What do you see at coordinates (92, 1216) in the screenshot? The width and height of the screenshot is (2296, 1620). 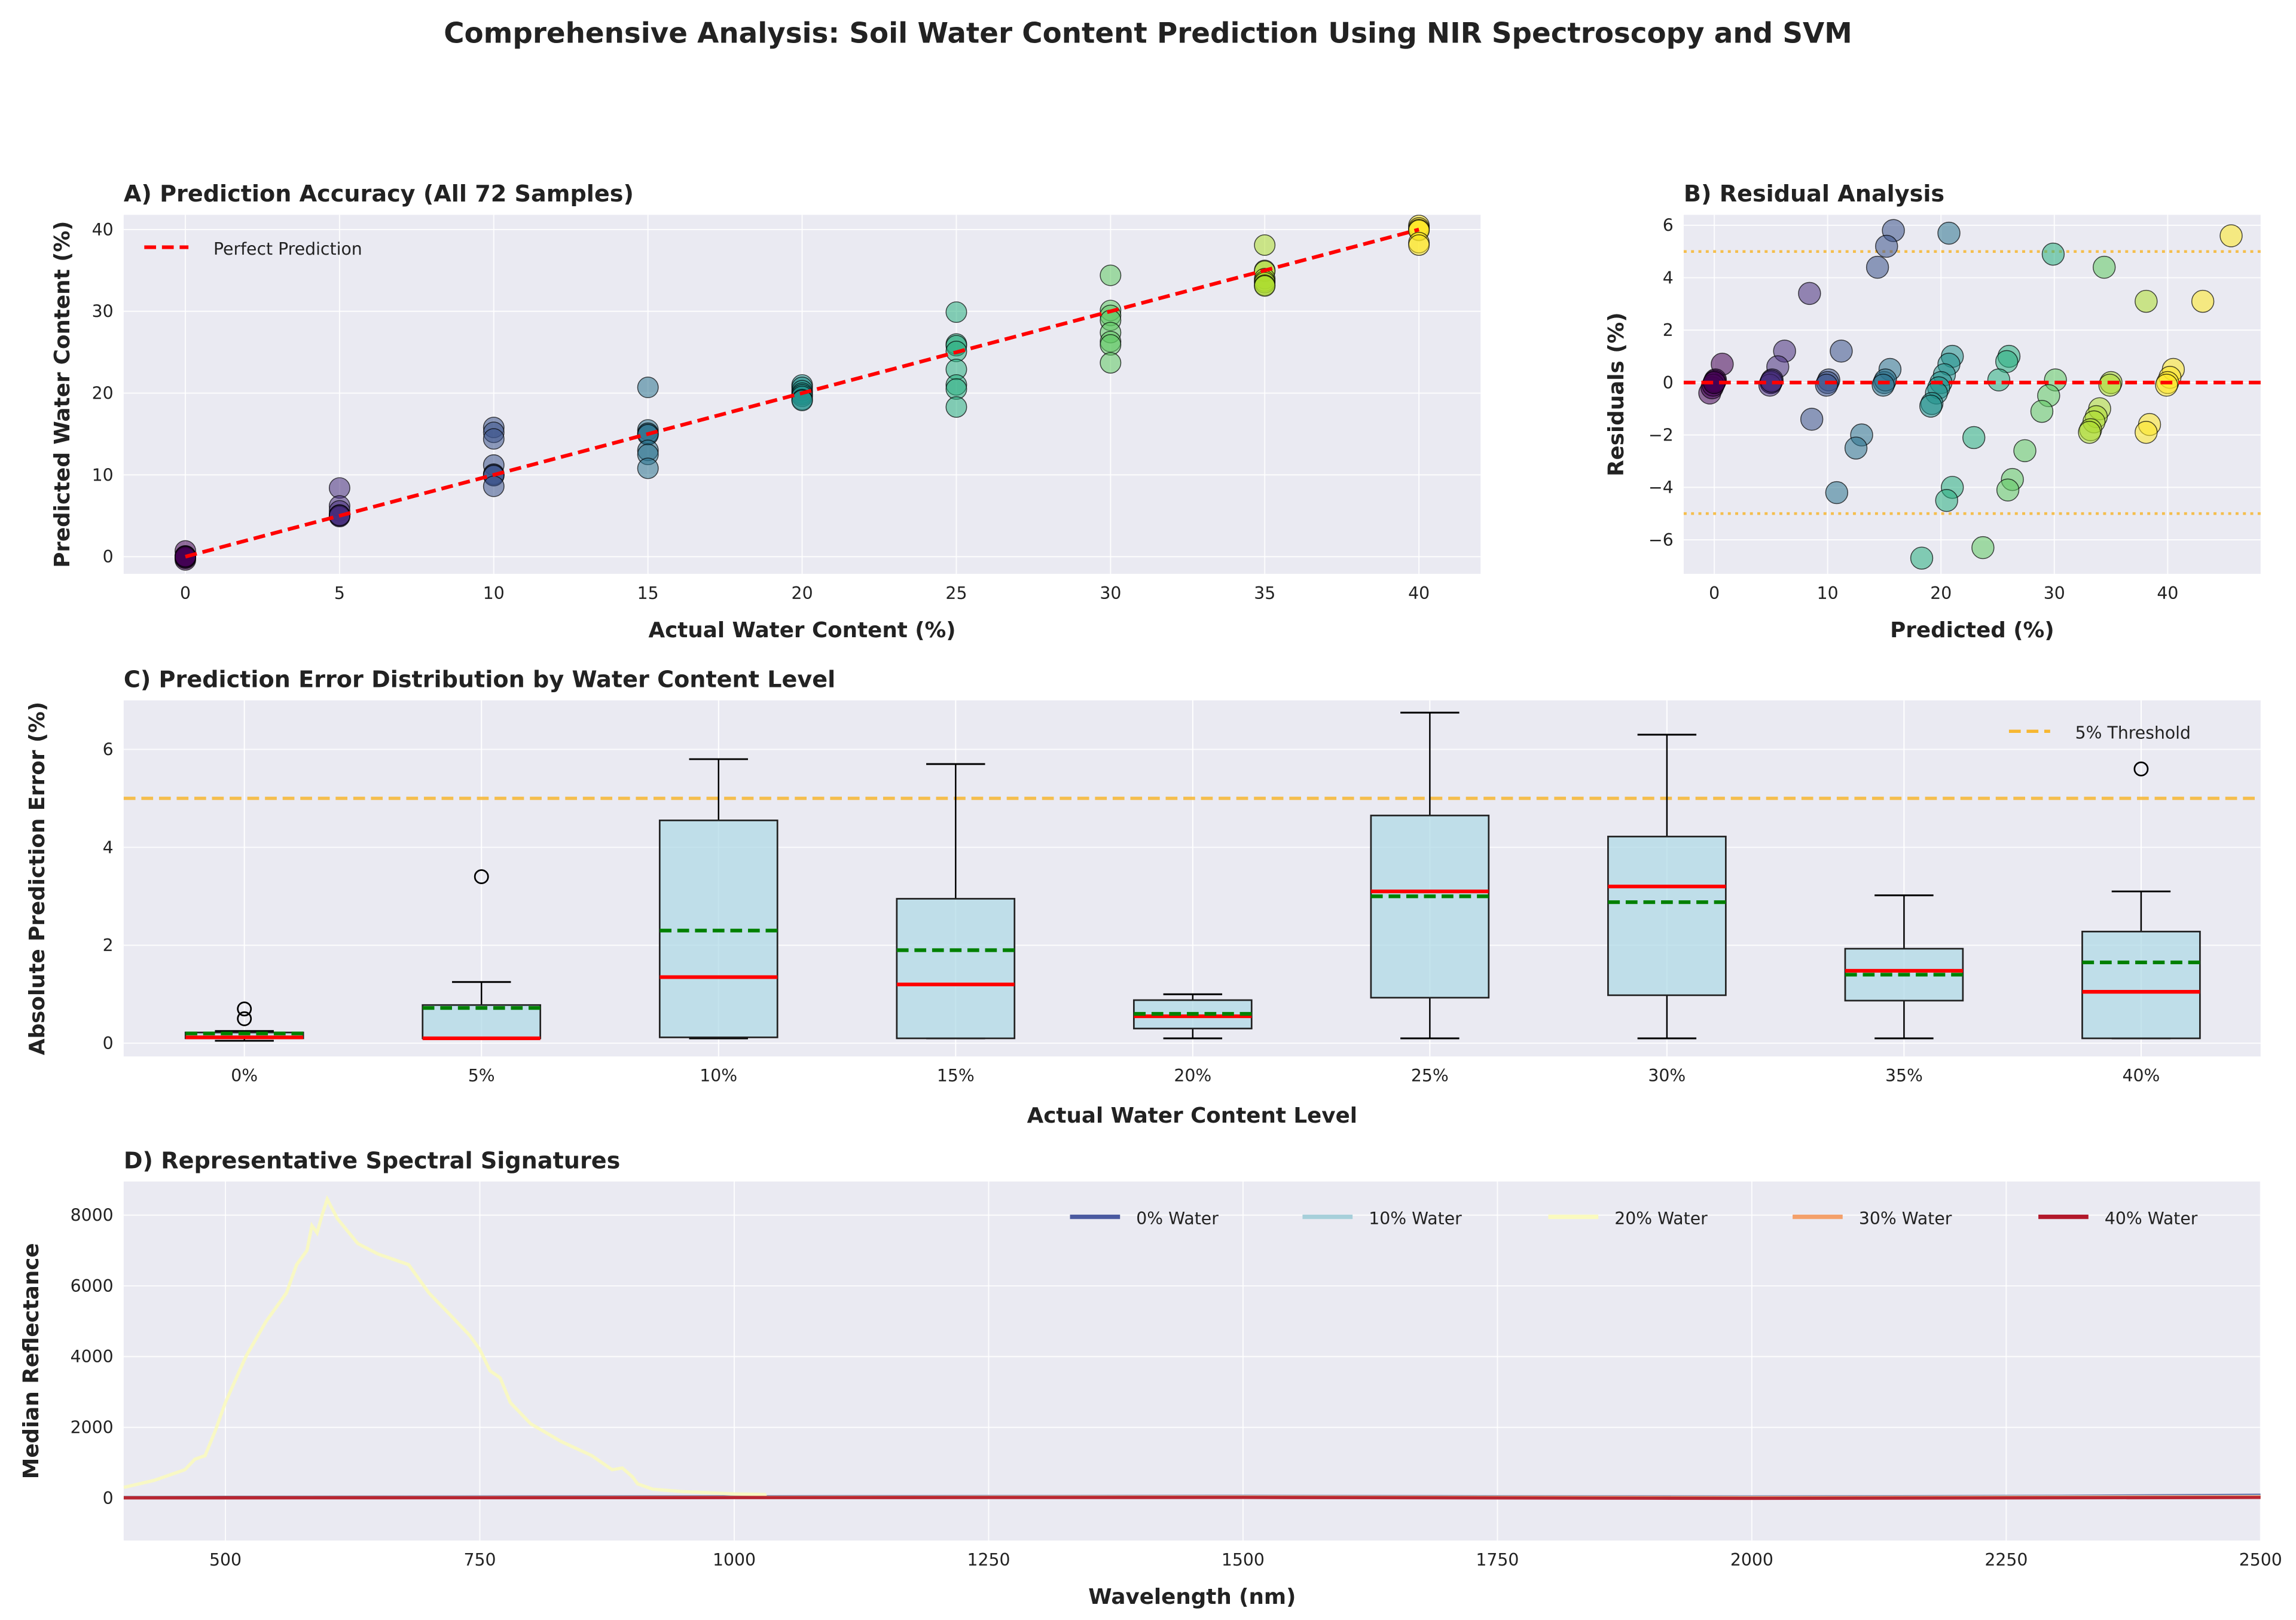 I see `y-tick-label: 8000` at bounding box center [92, 1216].